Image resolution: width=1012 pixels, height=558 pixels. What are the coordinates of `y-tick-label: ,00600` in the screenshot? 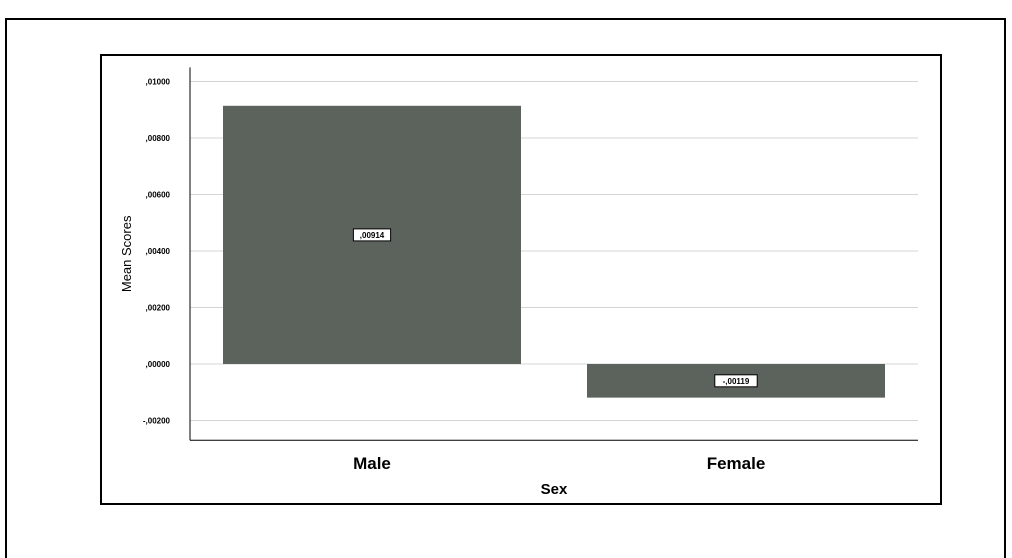 It's located at (158, 195).